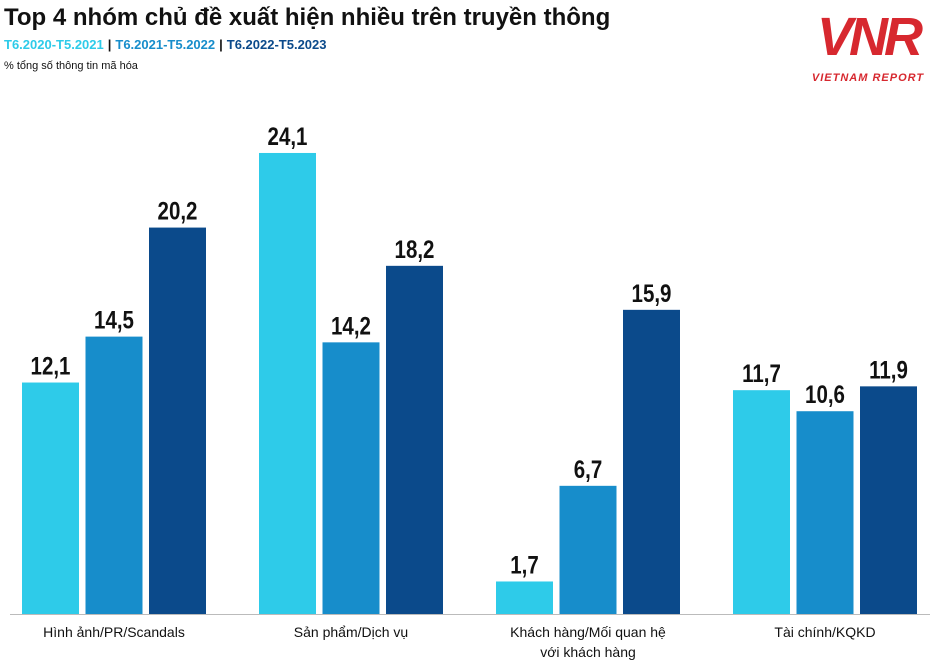 The image size is (940, 664). I want to click on data-label: 10,6, so click(825, 394).